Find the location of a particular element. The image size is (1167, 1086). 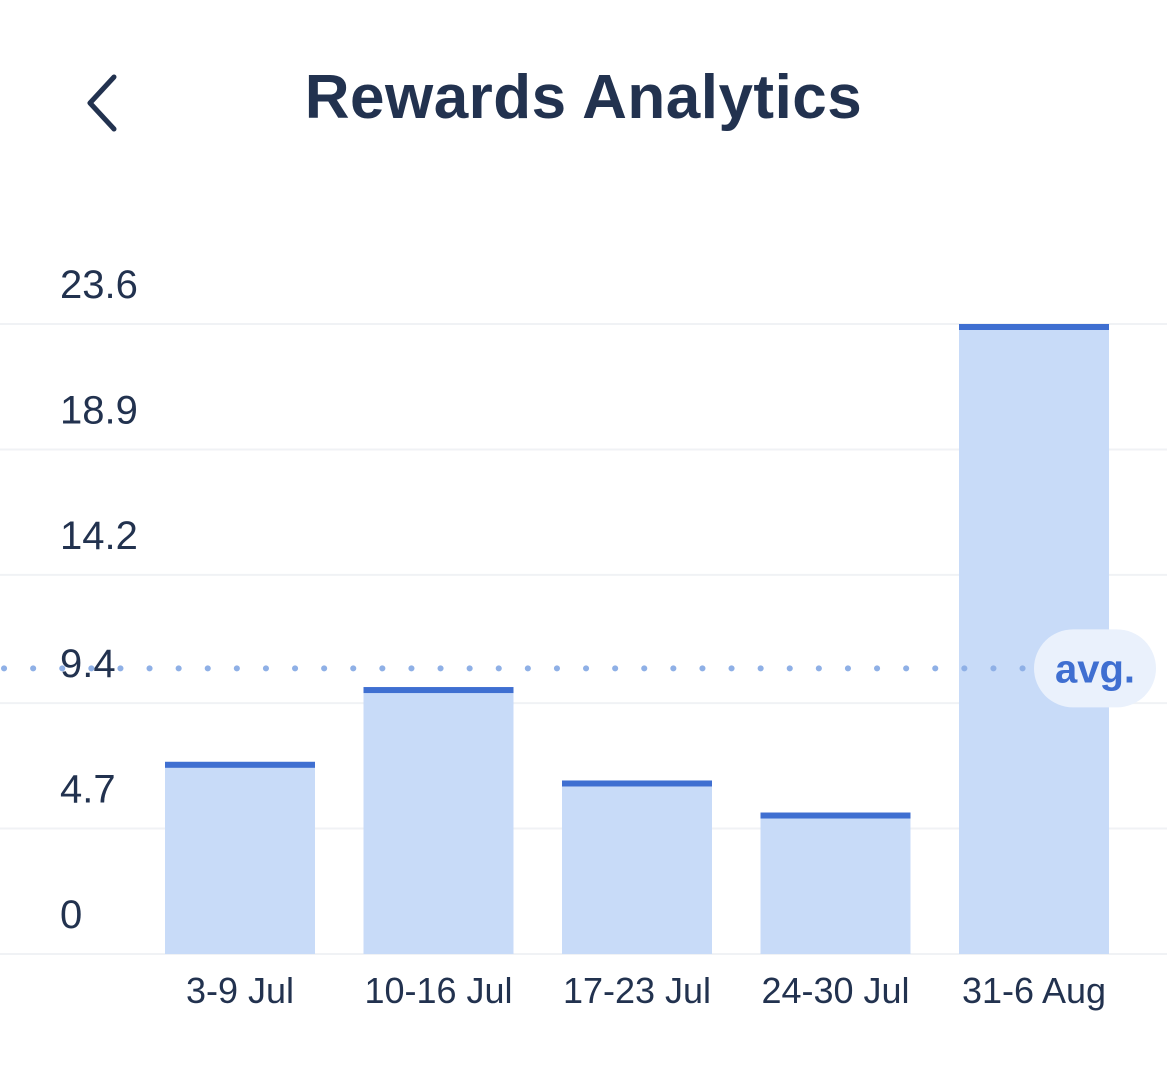

y-tick-label: 4.7 is located at coordinates (88, 790).